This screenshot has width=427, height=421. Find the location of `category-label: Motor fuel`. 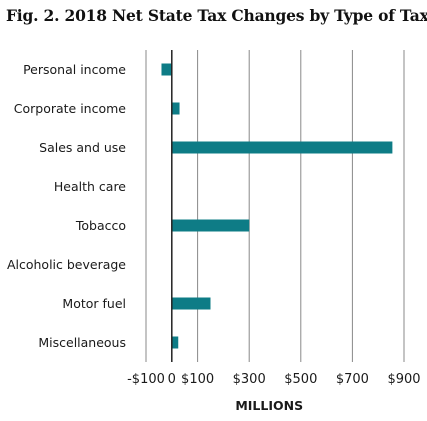

category-label: Motor fuel is located at coordinates (94, 303).